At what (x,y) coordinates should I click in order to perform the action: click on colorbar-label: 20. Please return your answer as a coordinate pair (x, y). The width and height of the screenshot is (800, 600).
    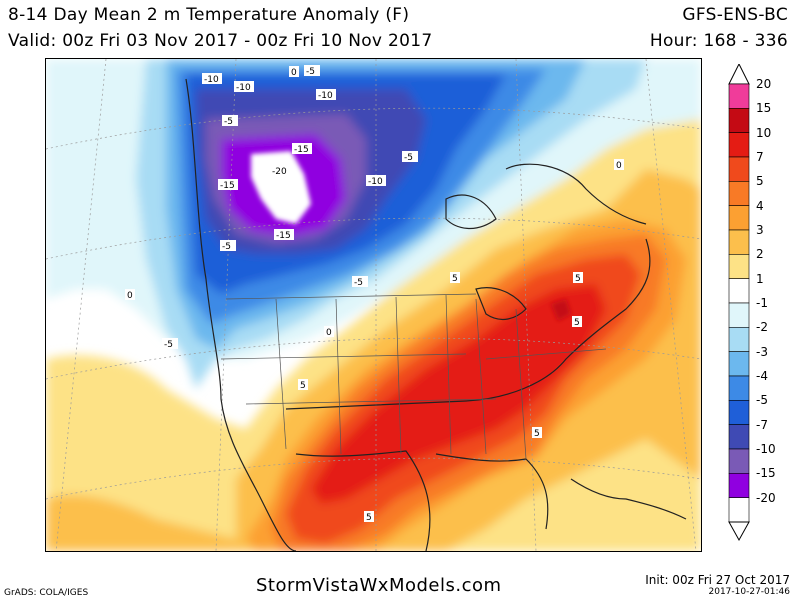
    Looking at the image, I should click on (764, 84).